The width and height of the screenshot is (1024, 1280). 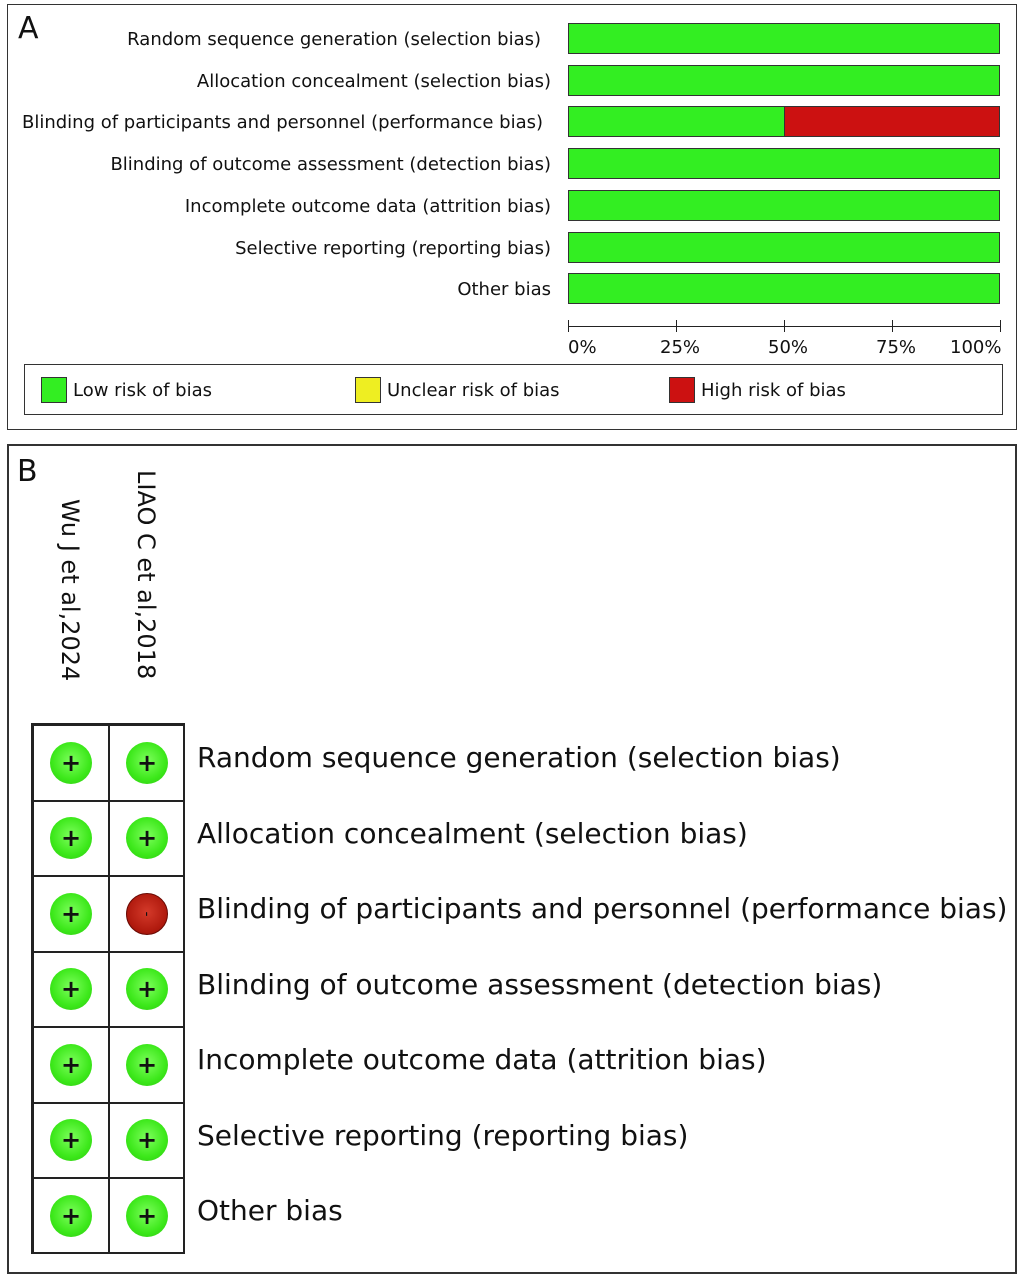 I want to click on judgement-grid: + + + + + - + + + + + + + +, so click(x=108, y=988).